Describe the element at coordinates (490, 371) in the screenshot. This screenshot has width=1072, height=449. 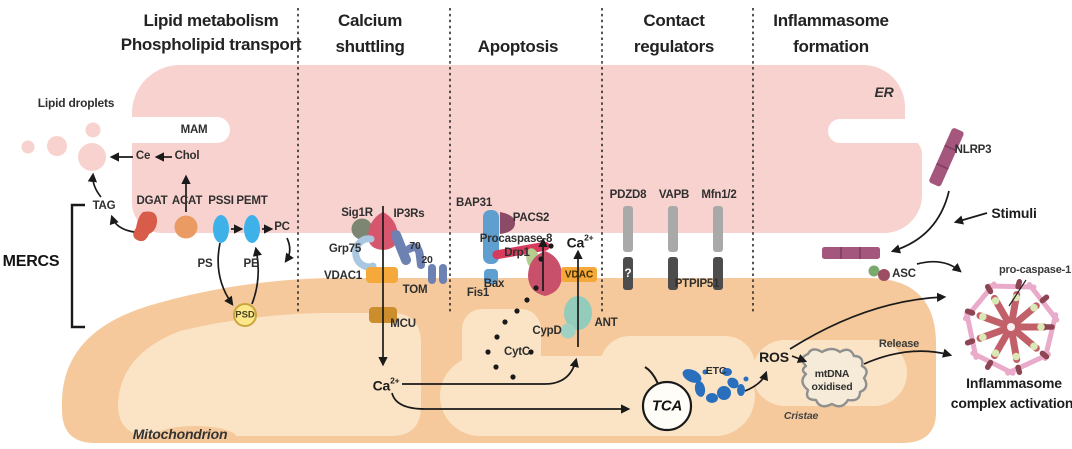
I see `arrow-ca-to-ant` at that location.